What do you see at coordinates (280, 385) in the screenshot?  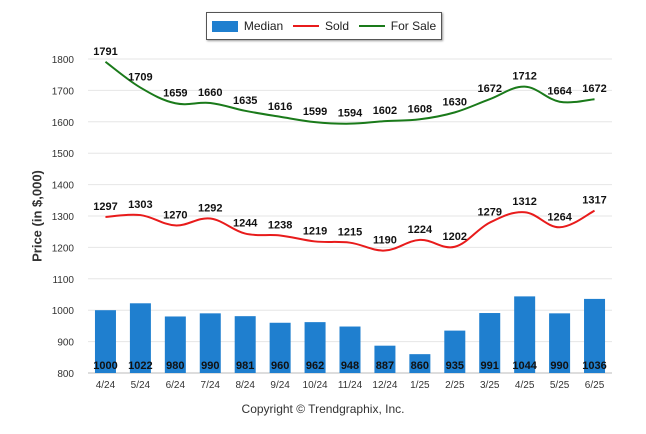 I see `x-tick-label: 9/24` at bounding box center [280, 385].